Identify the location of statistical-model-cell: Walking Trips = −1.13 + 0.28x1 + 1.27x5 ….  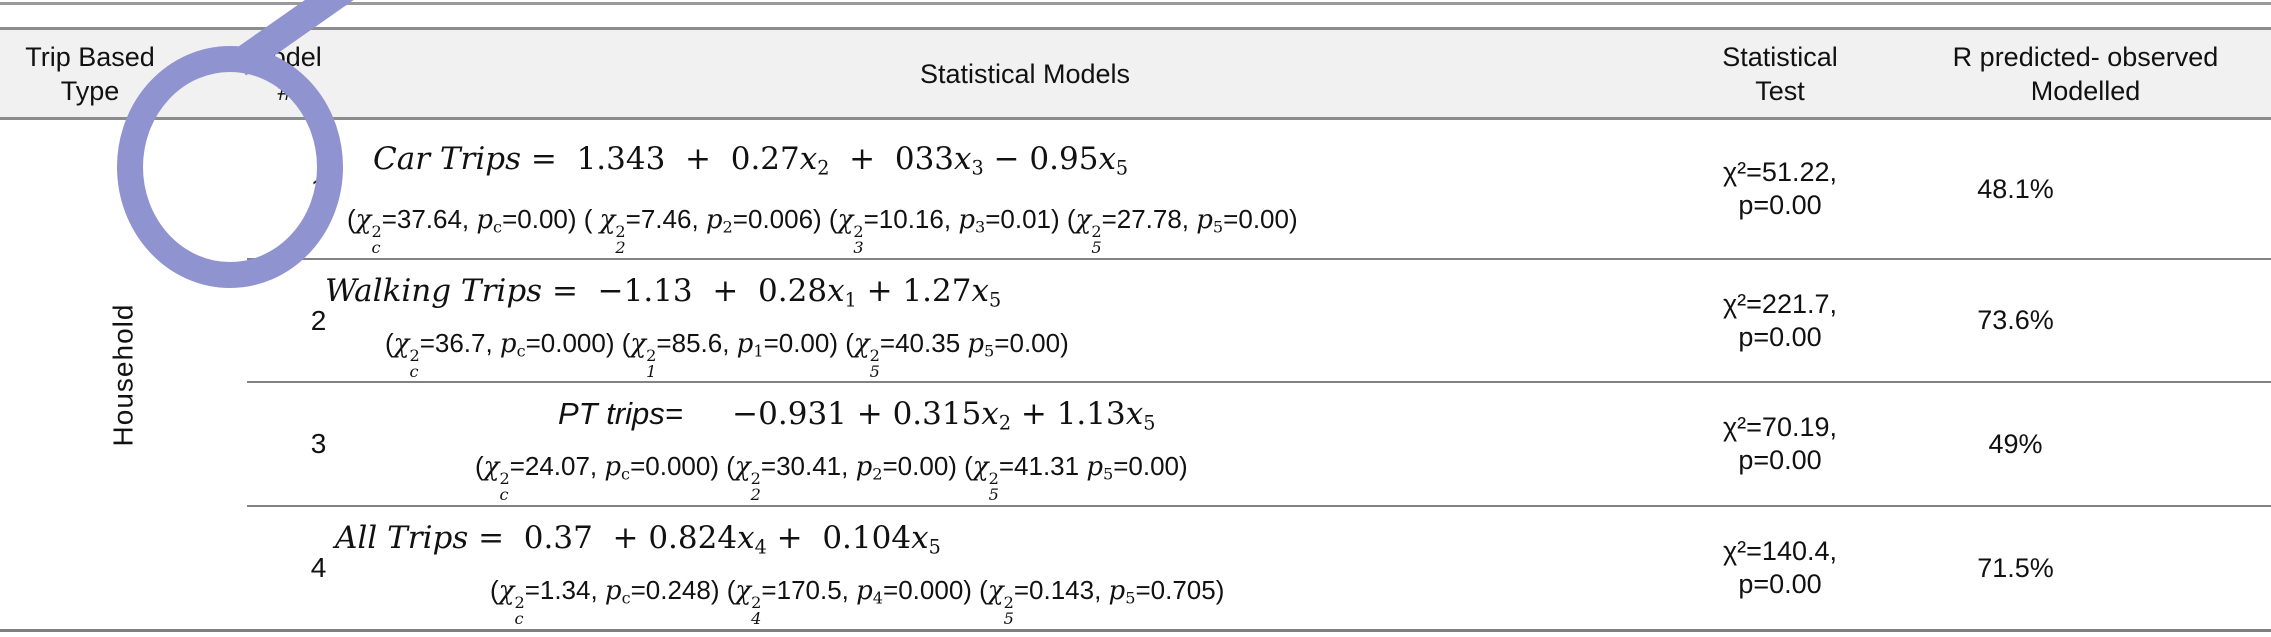
(992, 320).